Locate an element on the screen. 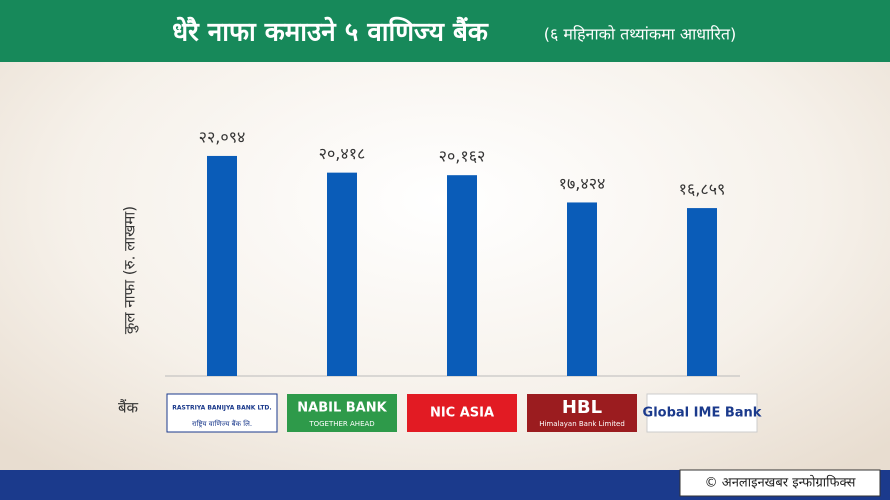 The width and height of the screenshot is (890, 500). chart-subtitle: (६ महिनाको तथ्यांकमा आधारित) is located at coordinates (640, 34).